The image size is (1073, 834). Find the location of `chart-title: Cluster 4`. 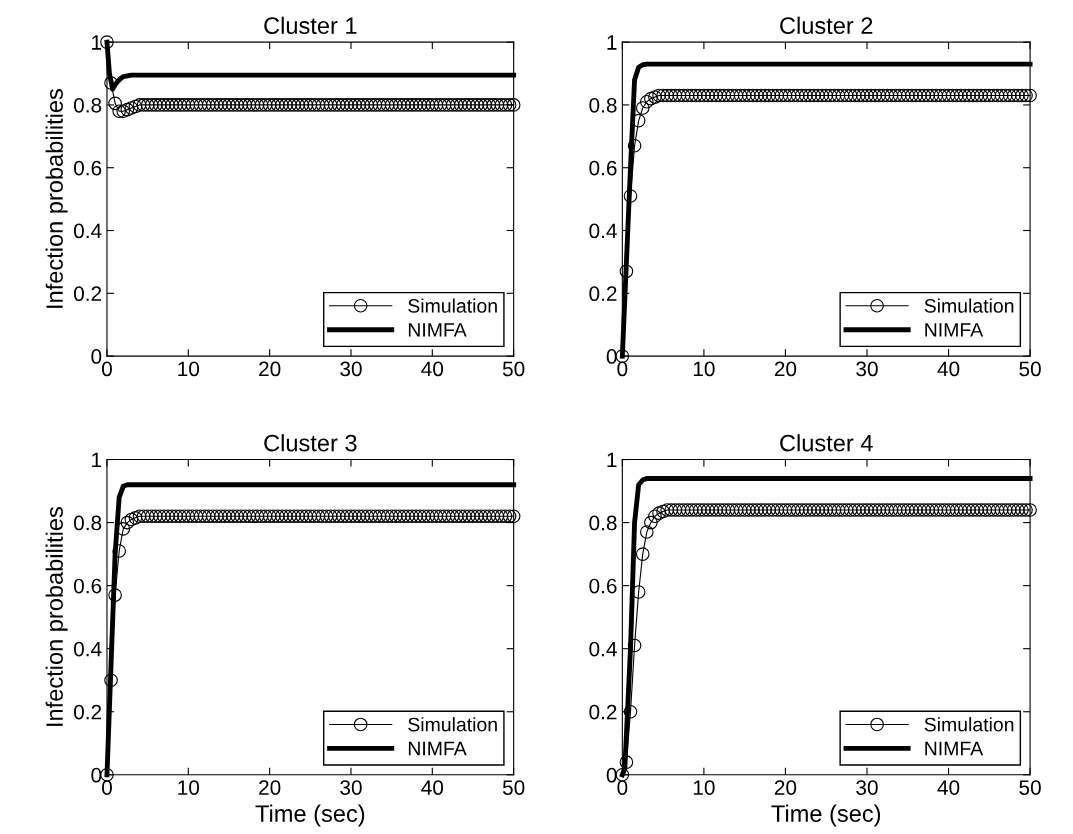

chart-title: Cluster 4 is located at coordinates (826, 443).